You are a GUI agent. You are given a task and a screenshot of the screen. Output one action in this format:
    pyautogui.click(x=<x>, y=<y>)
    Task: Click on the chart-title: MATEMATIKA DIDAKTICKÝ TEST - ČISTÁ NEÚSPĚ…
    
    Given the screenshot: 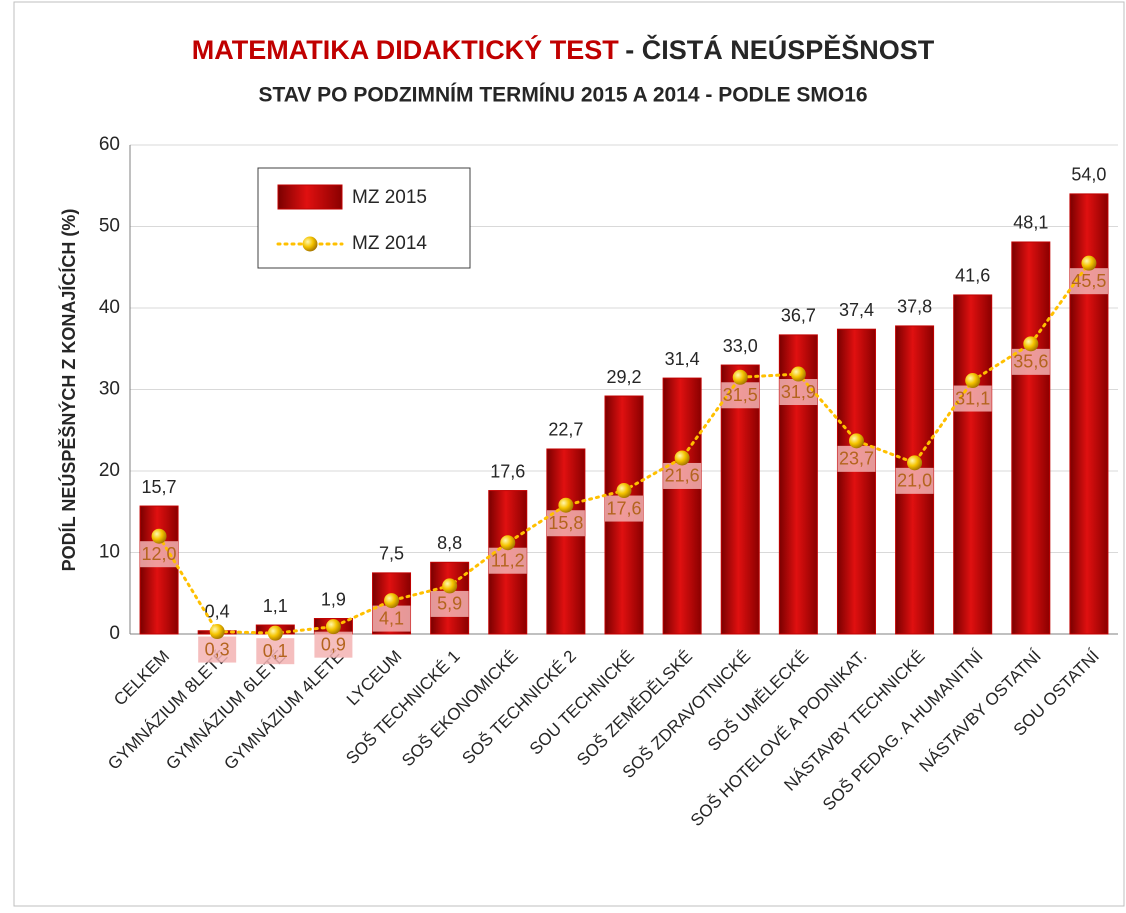 What is the action you would take?
    pyautogui.click(x=563, y=49)
    